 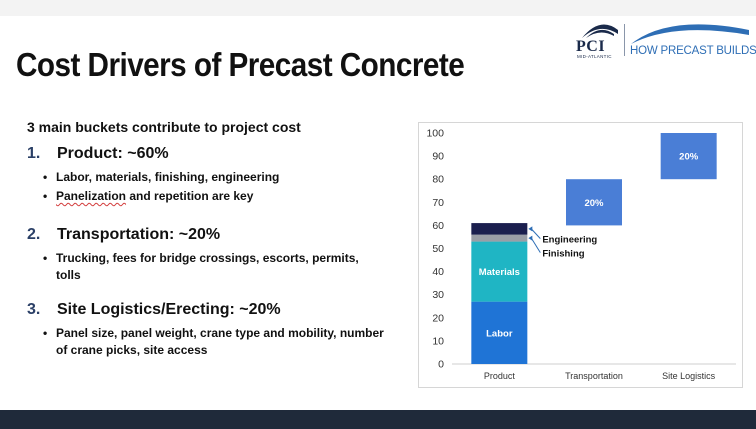 I want to click on y-tick-label: 20, so click(x=438, y=318).